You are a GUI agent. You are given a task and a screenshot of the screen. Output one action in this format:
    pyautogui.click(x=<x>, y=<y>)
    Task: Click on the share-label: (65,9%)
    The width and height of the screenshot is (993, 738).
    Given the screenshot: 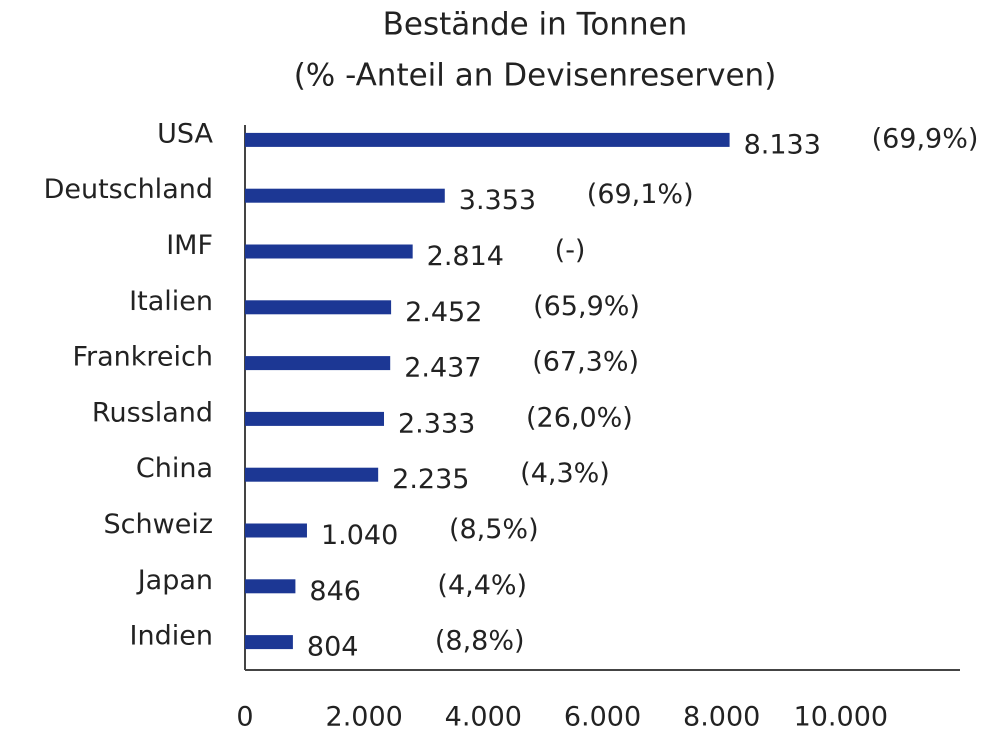 What is the action you would take?
    pyautogui.click(x=586, y=306)
    